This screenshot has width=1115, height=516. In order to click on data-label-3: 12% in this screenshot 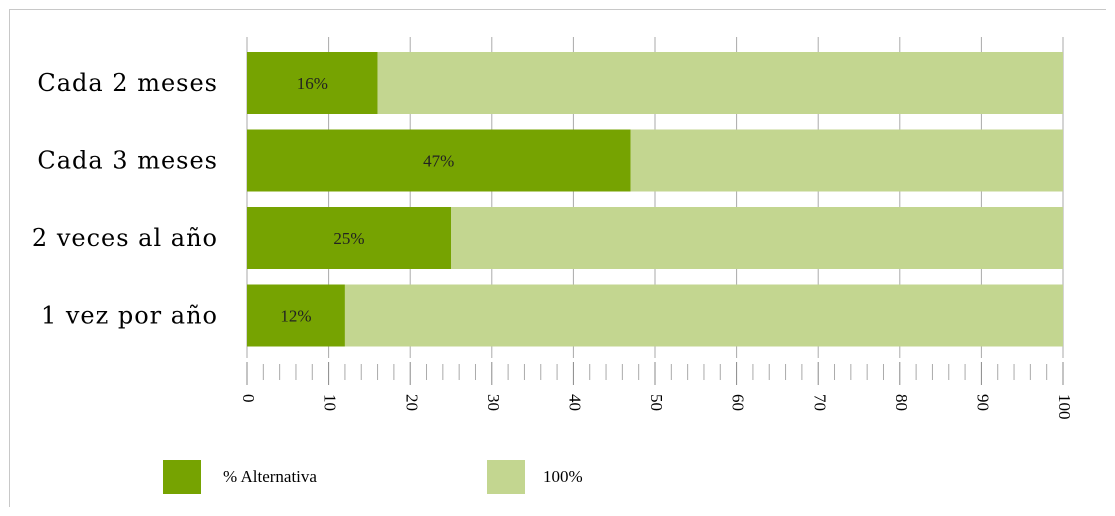, I will do `click(295, 316)`.